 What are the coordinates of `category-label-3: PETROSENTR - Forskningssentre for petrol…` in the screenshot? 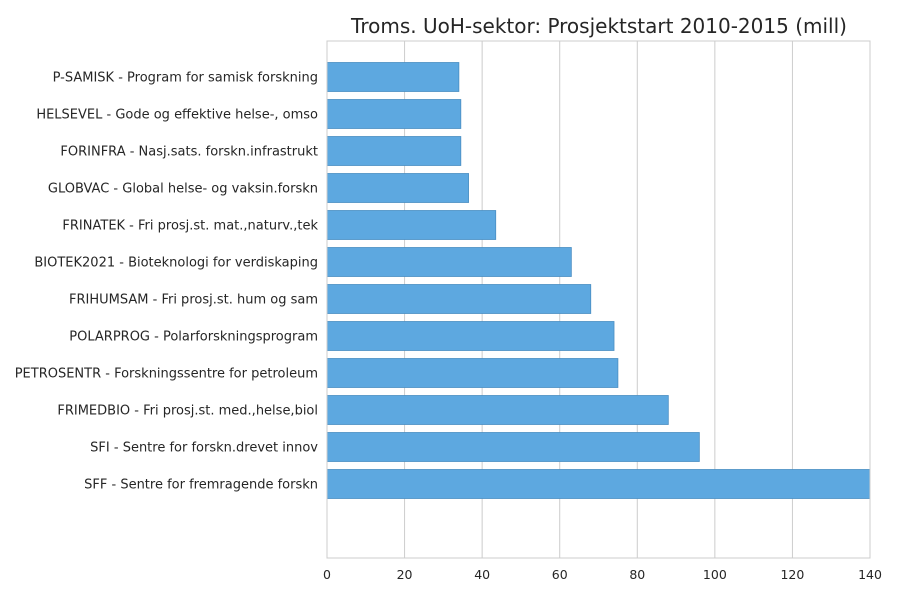 It's located at (166, 374).